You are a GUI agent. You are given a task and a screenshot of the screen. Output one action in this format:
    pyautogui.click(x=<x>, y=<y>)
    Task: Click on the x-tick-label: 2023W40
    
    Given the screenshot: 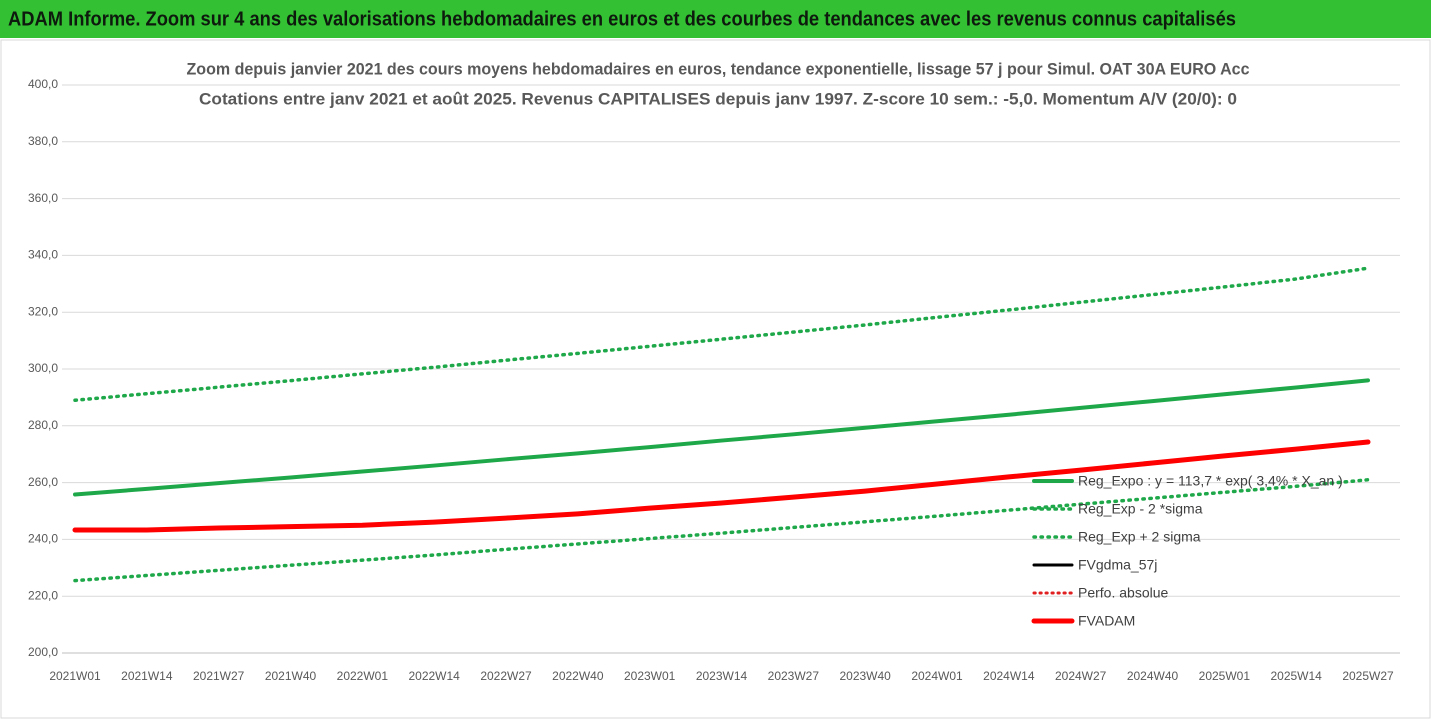 What is the action you would take?
    pyautogui.click(x=865, y=676)
    